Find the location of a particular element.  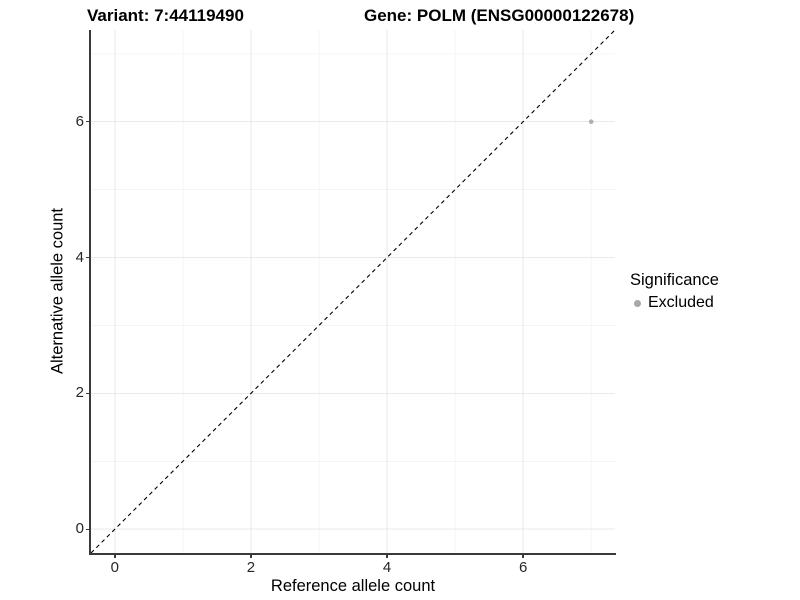

x-tick-label: 2 is located at coordinates (251, 567).